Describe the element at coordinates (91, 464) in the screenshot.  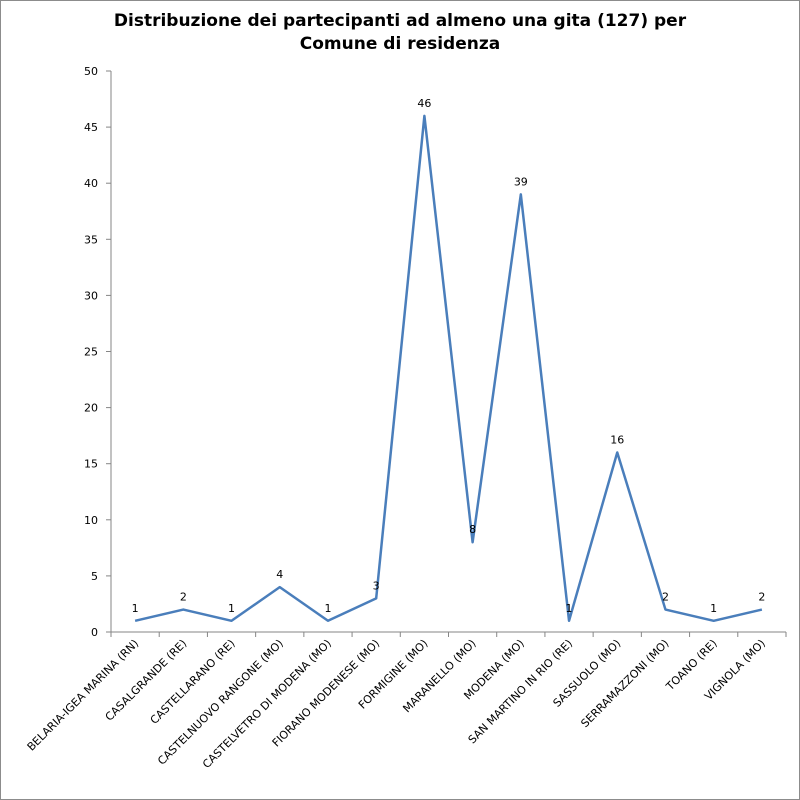
I see `y-tick-label: 15` at that location.